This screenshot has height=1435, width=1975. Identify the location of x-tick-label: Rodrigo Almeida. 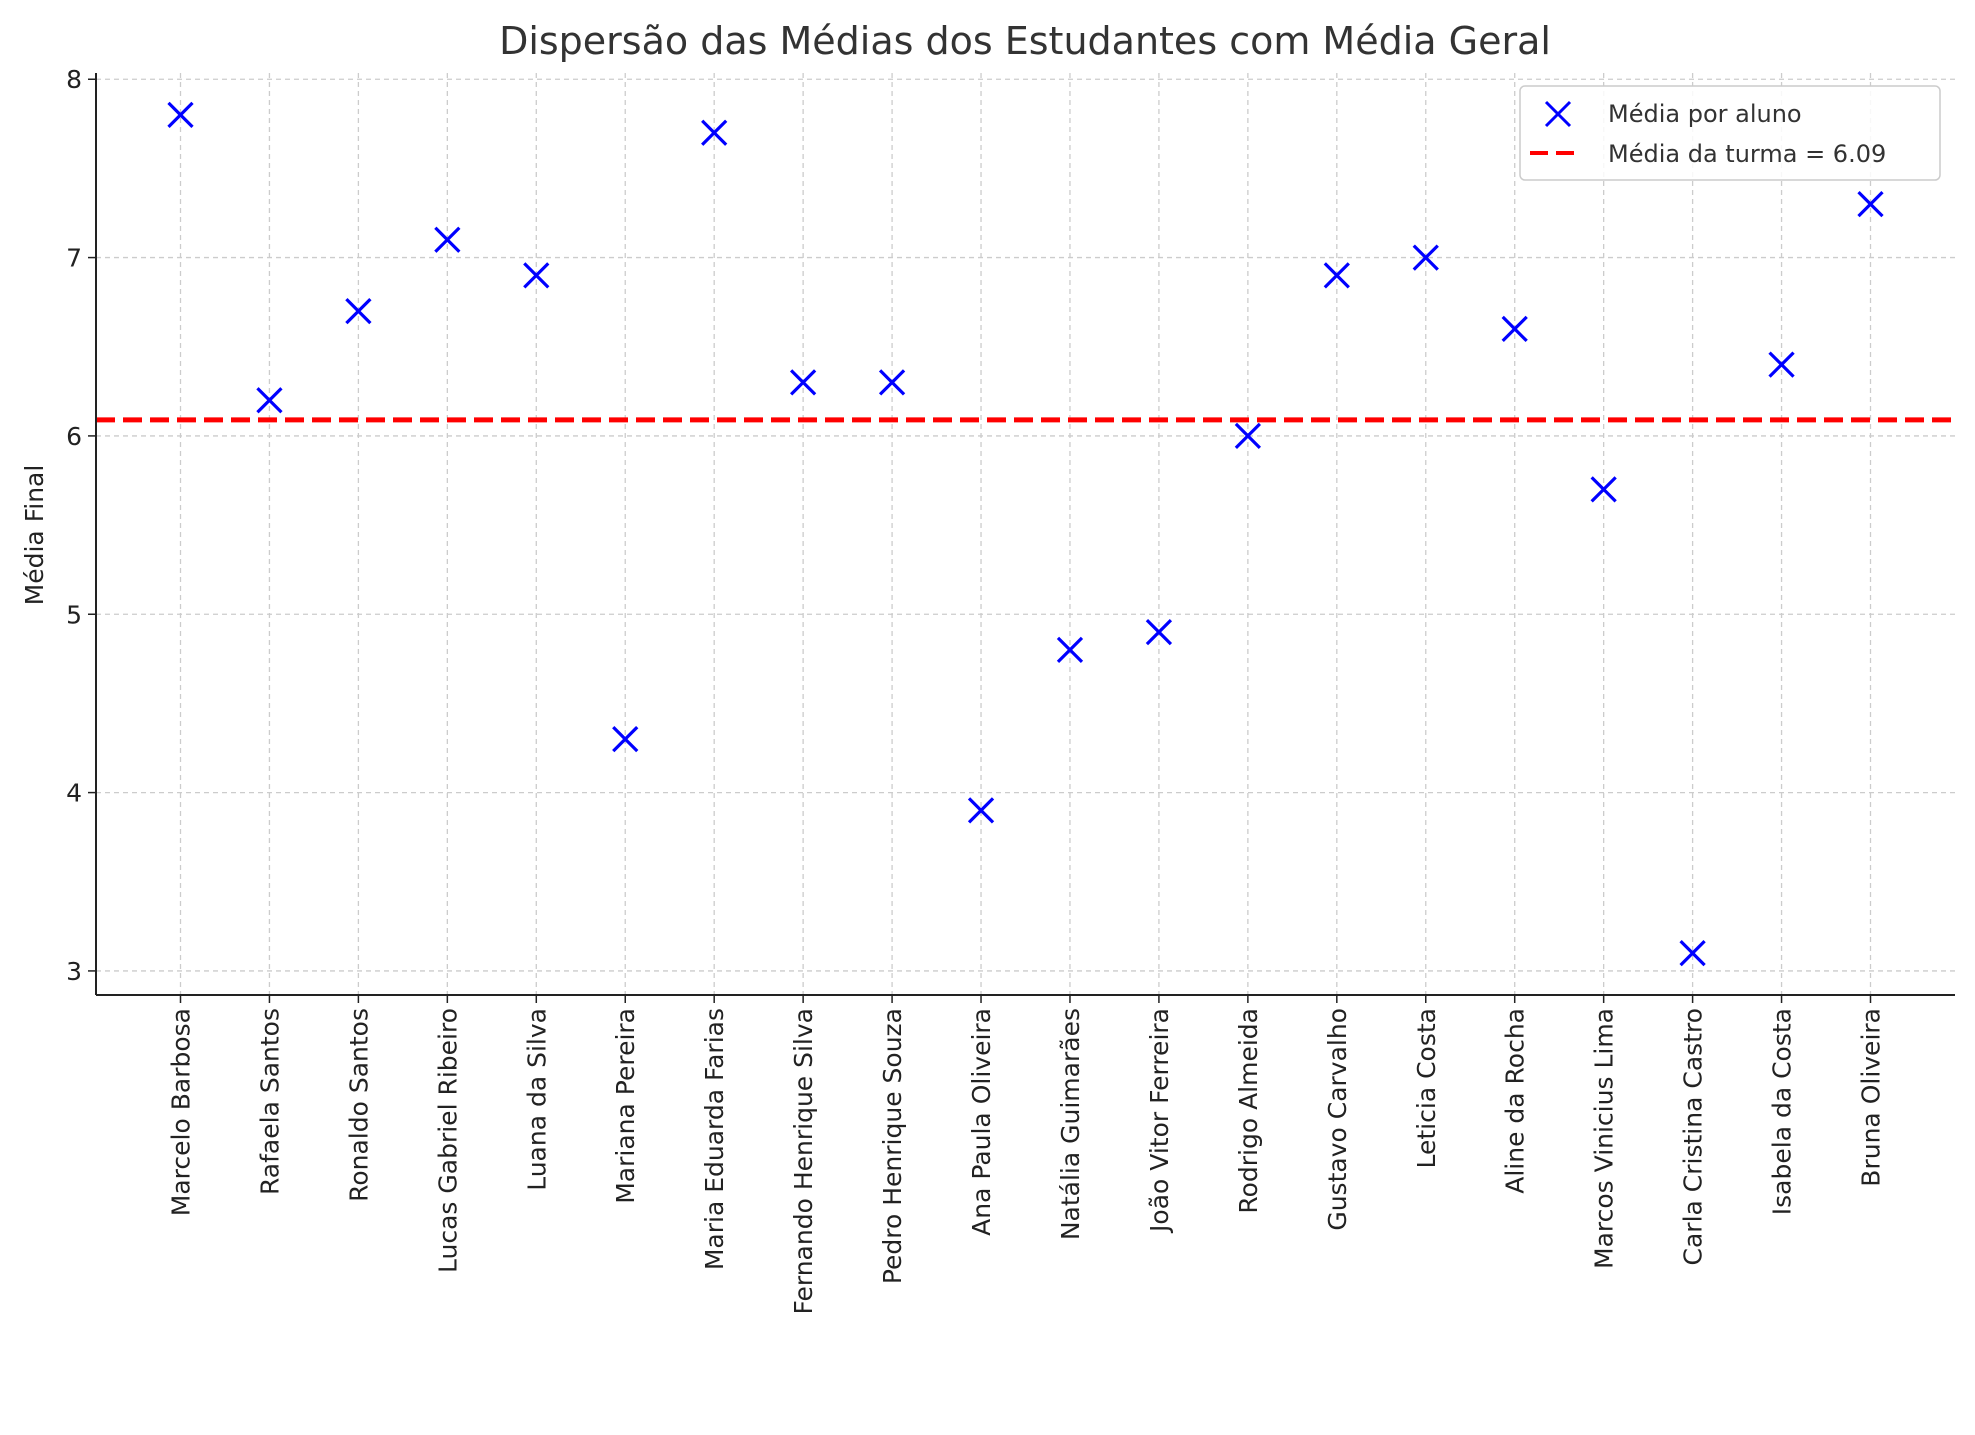
(1248, 1111).